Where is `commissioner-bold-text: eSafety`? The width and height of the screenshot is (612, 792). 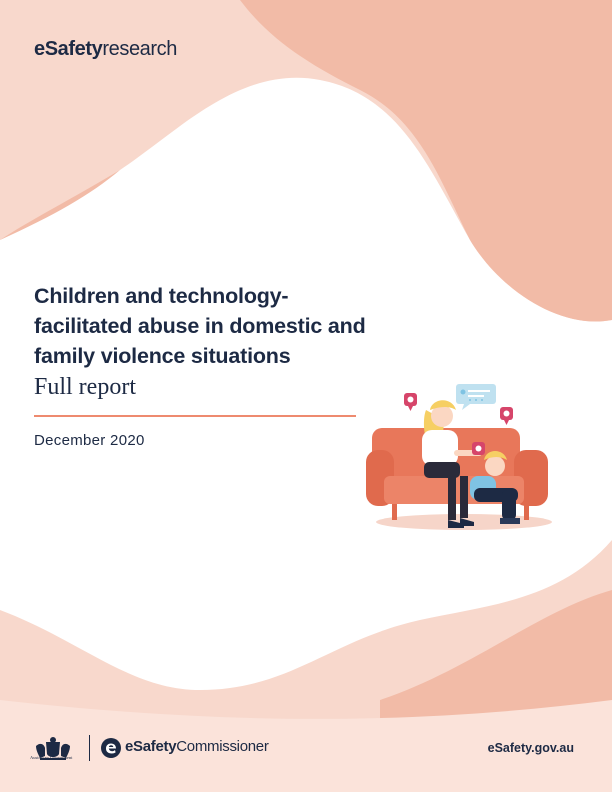 commissioner-bold-text: eSafety is located at coordinates (151, 746).